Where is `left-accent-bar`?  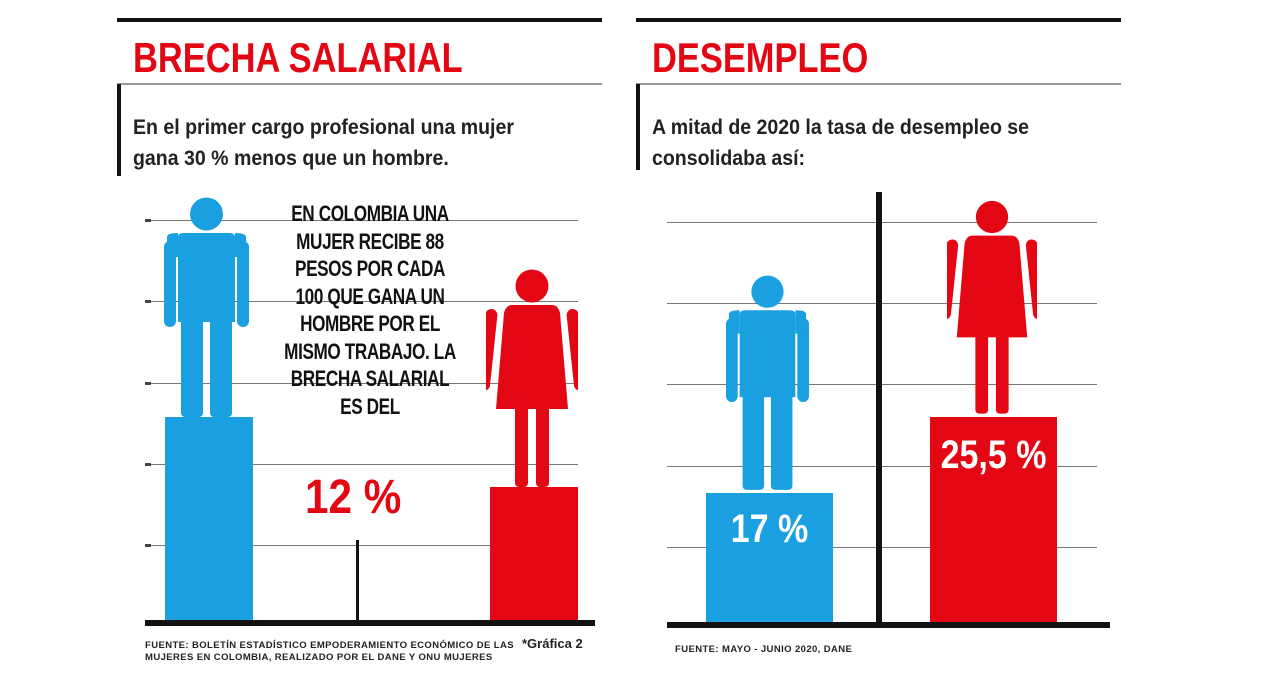
left-accent-bar is located at coordinates (119, 130).